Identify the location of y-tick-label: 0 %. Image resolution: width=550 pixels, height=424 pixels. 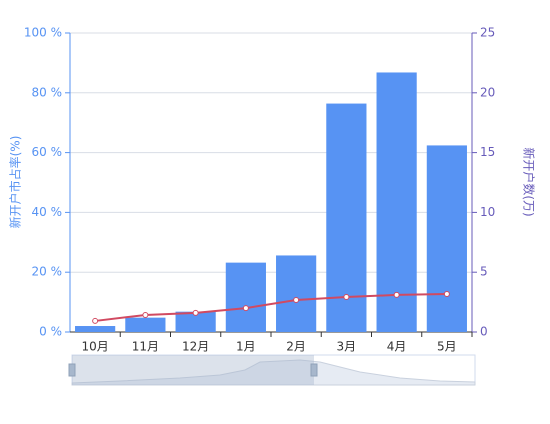
(50, 332).